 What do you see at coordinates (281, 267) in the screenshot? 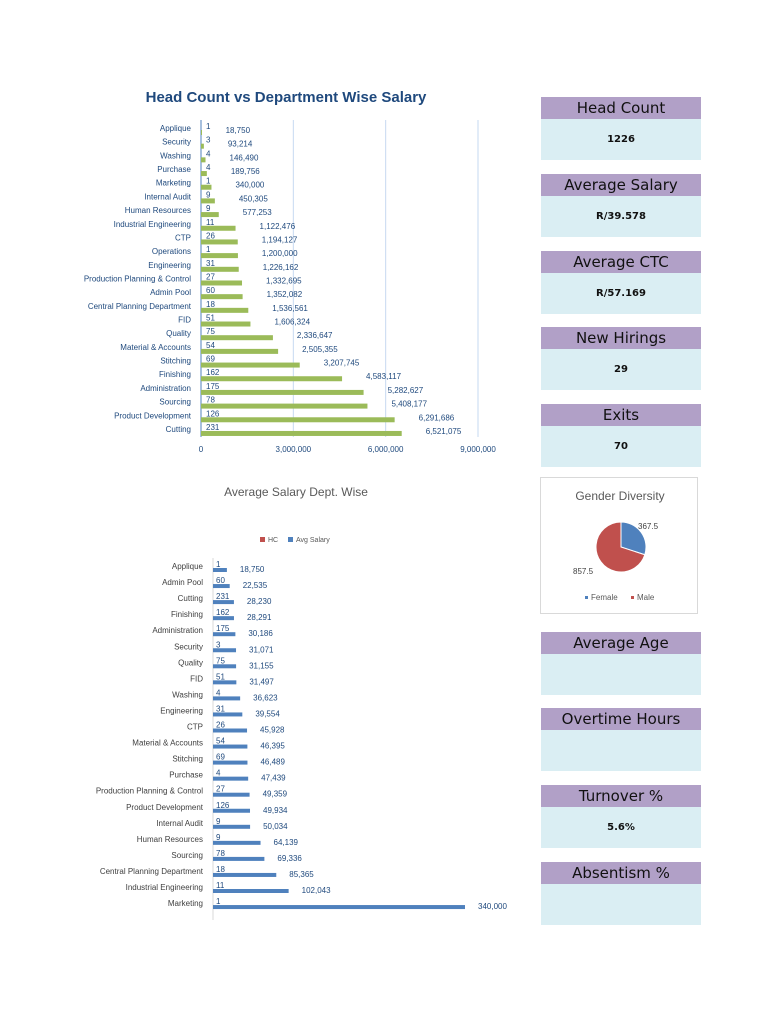
I see `salary-label: 1,226,162` at bounding box center [281, 267].